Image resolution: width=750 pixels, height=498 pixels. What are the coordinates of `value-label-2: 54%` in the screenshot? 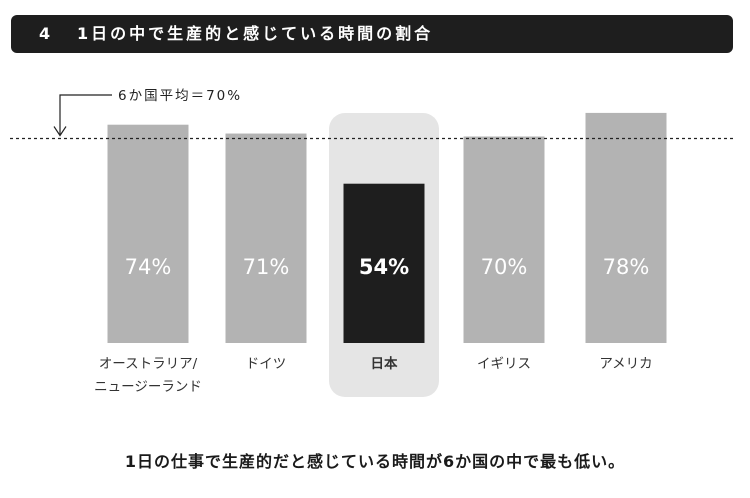 It's located at (384, 267).